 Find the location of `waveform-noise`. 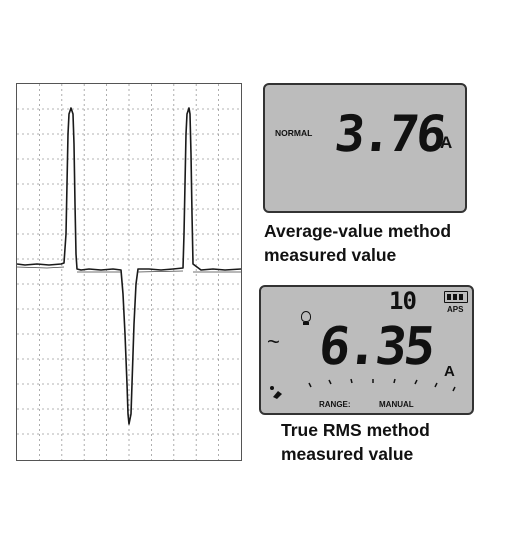

waveform-noise is located at coordinates (129, 269).